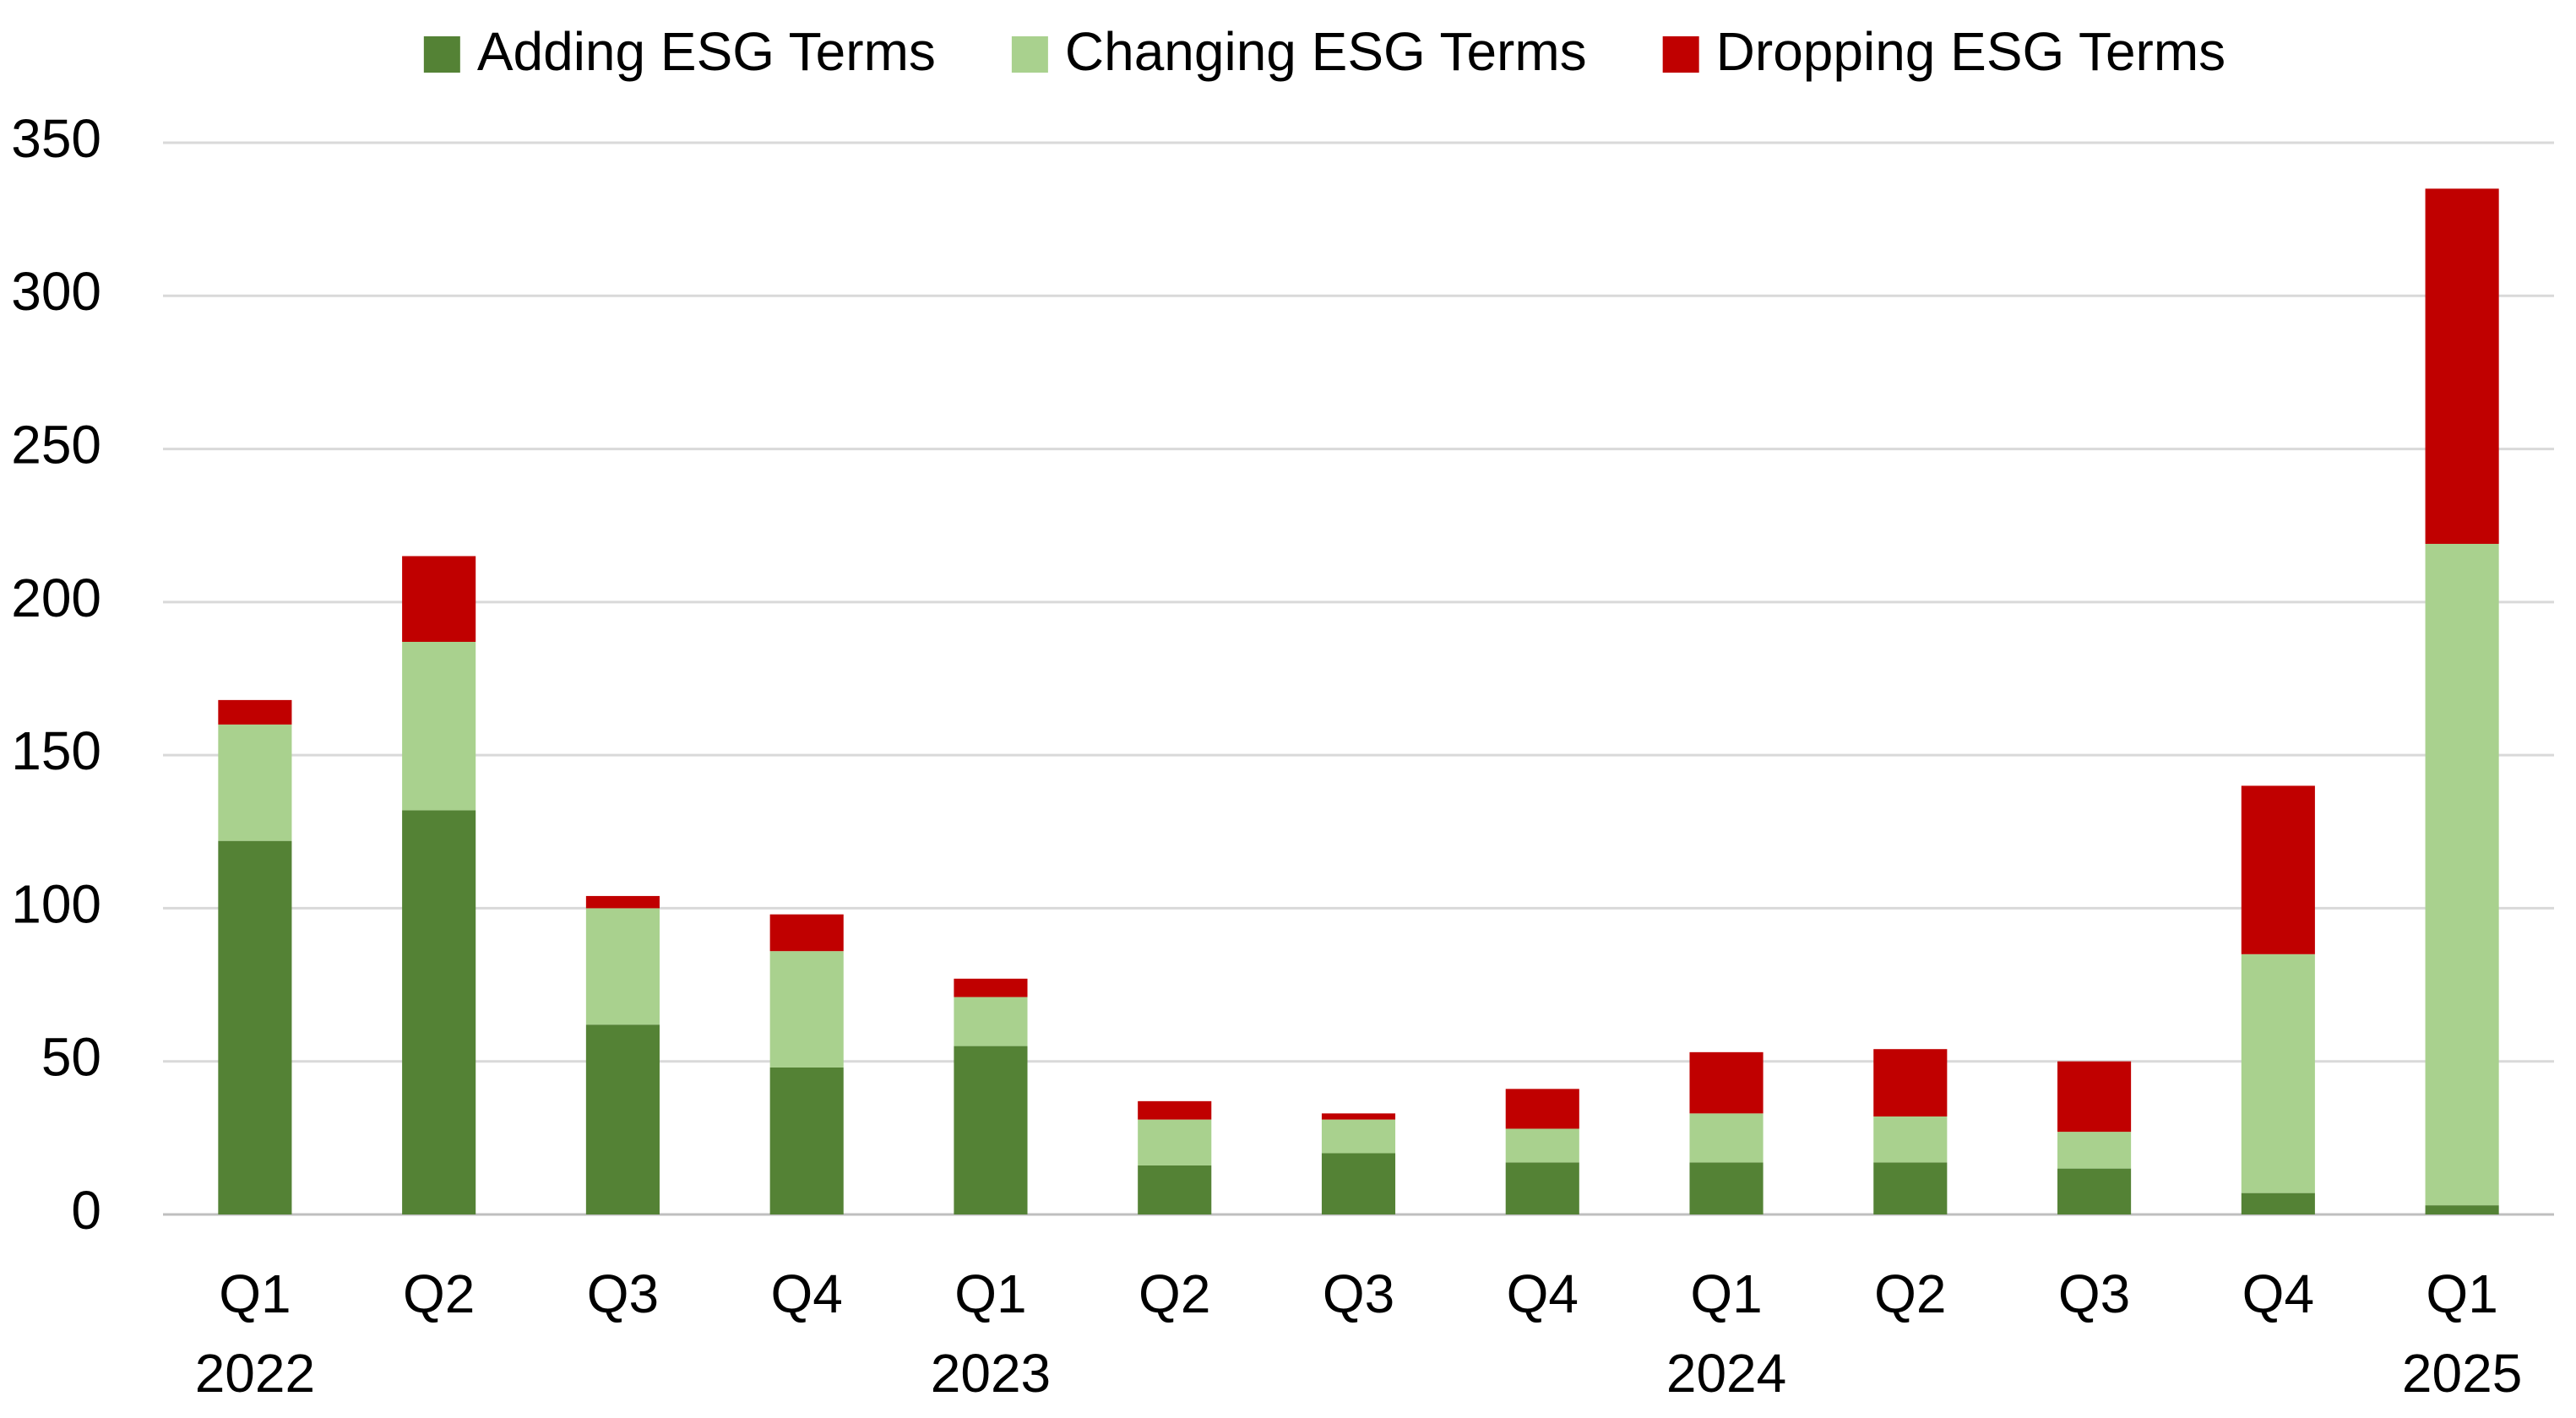 The image size is (2576, 1418). What do you see at coordinates (56, 291) in the screenshot?
I see `y-tick-label: 300` at bounding box center [56, 291].